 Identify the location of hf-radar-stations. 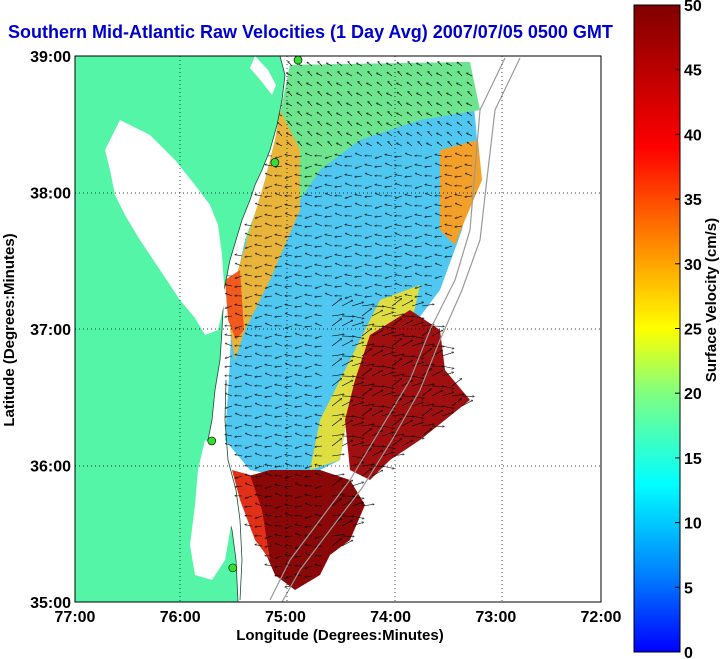
(255, 314).